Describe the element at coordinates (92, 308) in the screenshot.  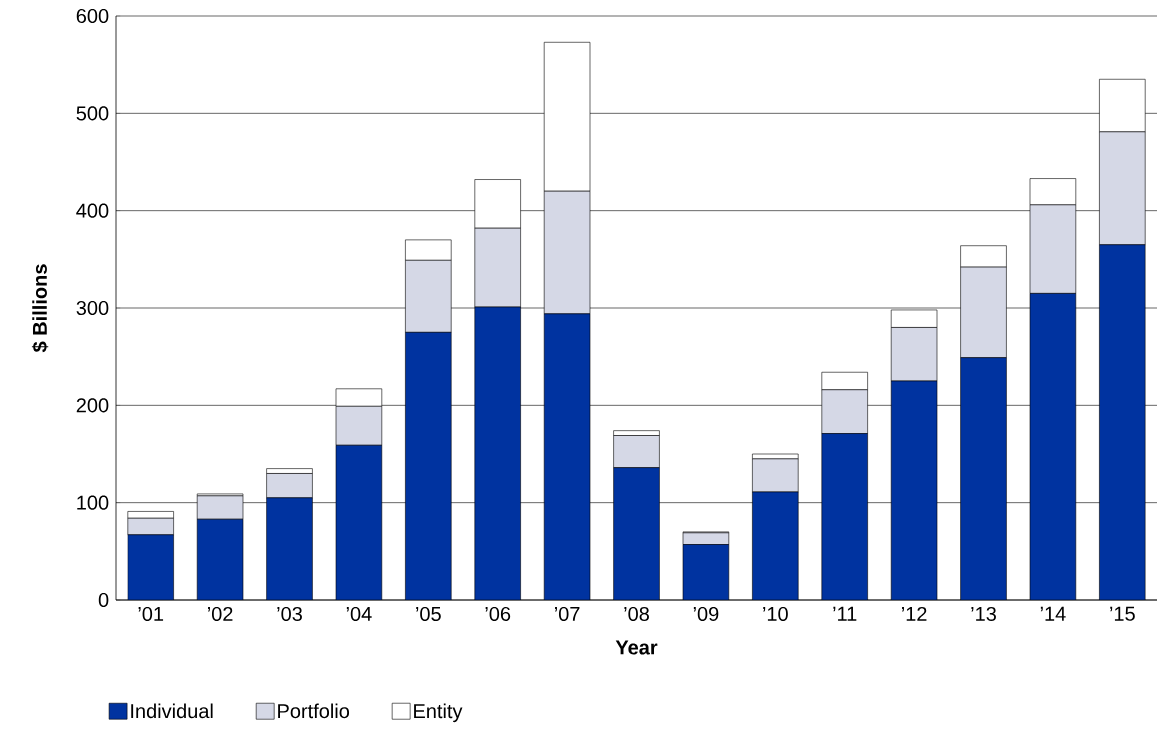
I see `y-tick-label: 300` at that location.